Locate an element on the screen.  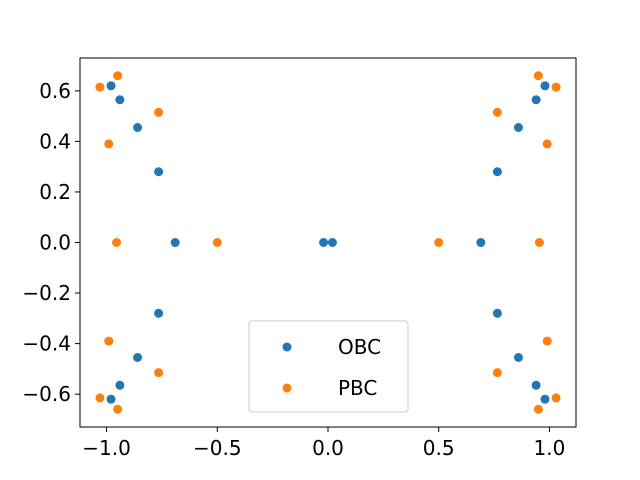
y-axis: −0.6 −0.4 −0.2 0.0 0.2 0.4 0.6 is located at coordinates (51, 242).